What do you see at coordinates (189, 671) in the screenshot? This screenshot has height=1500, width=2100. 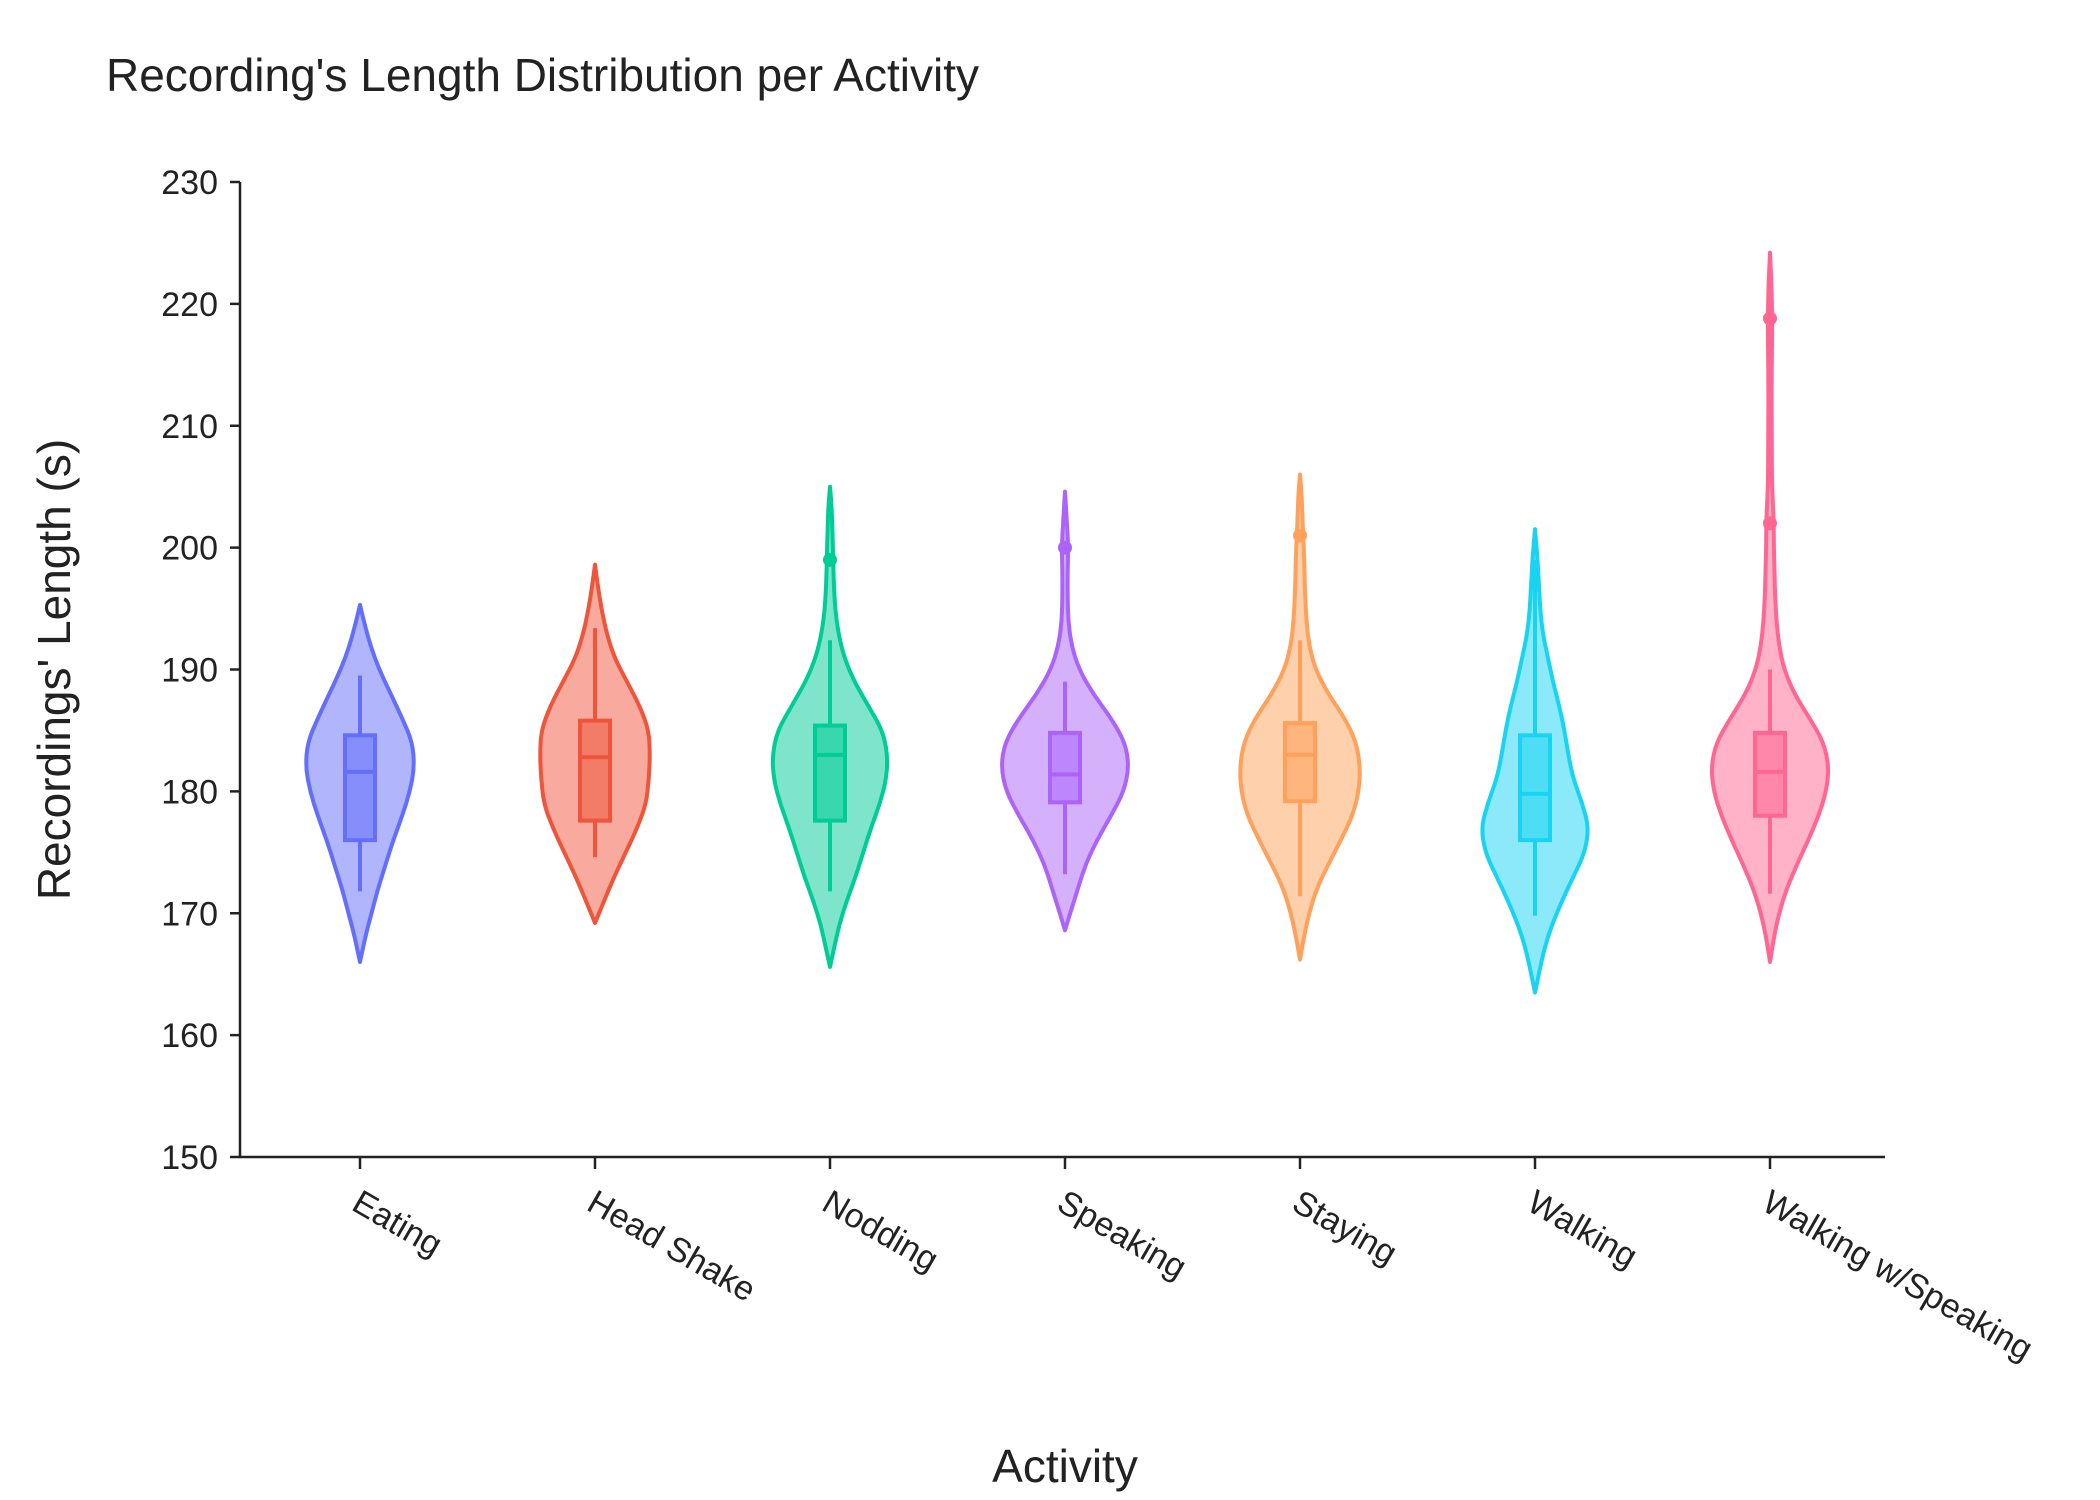 I see `y-tick-label: 190` at bounding box center [189, 671].